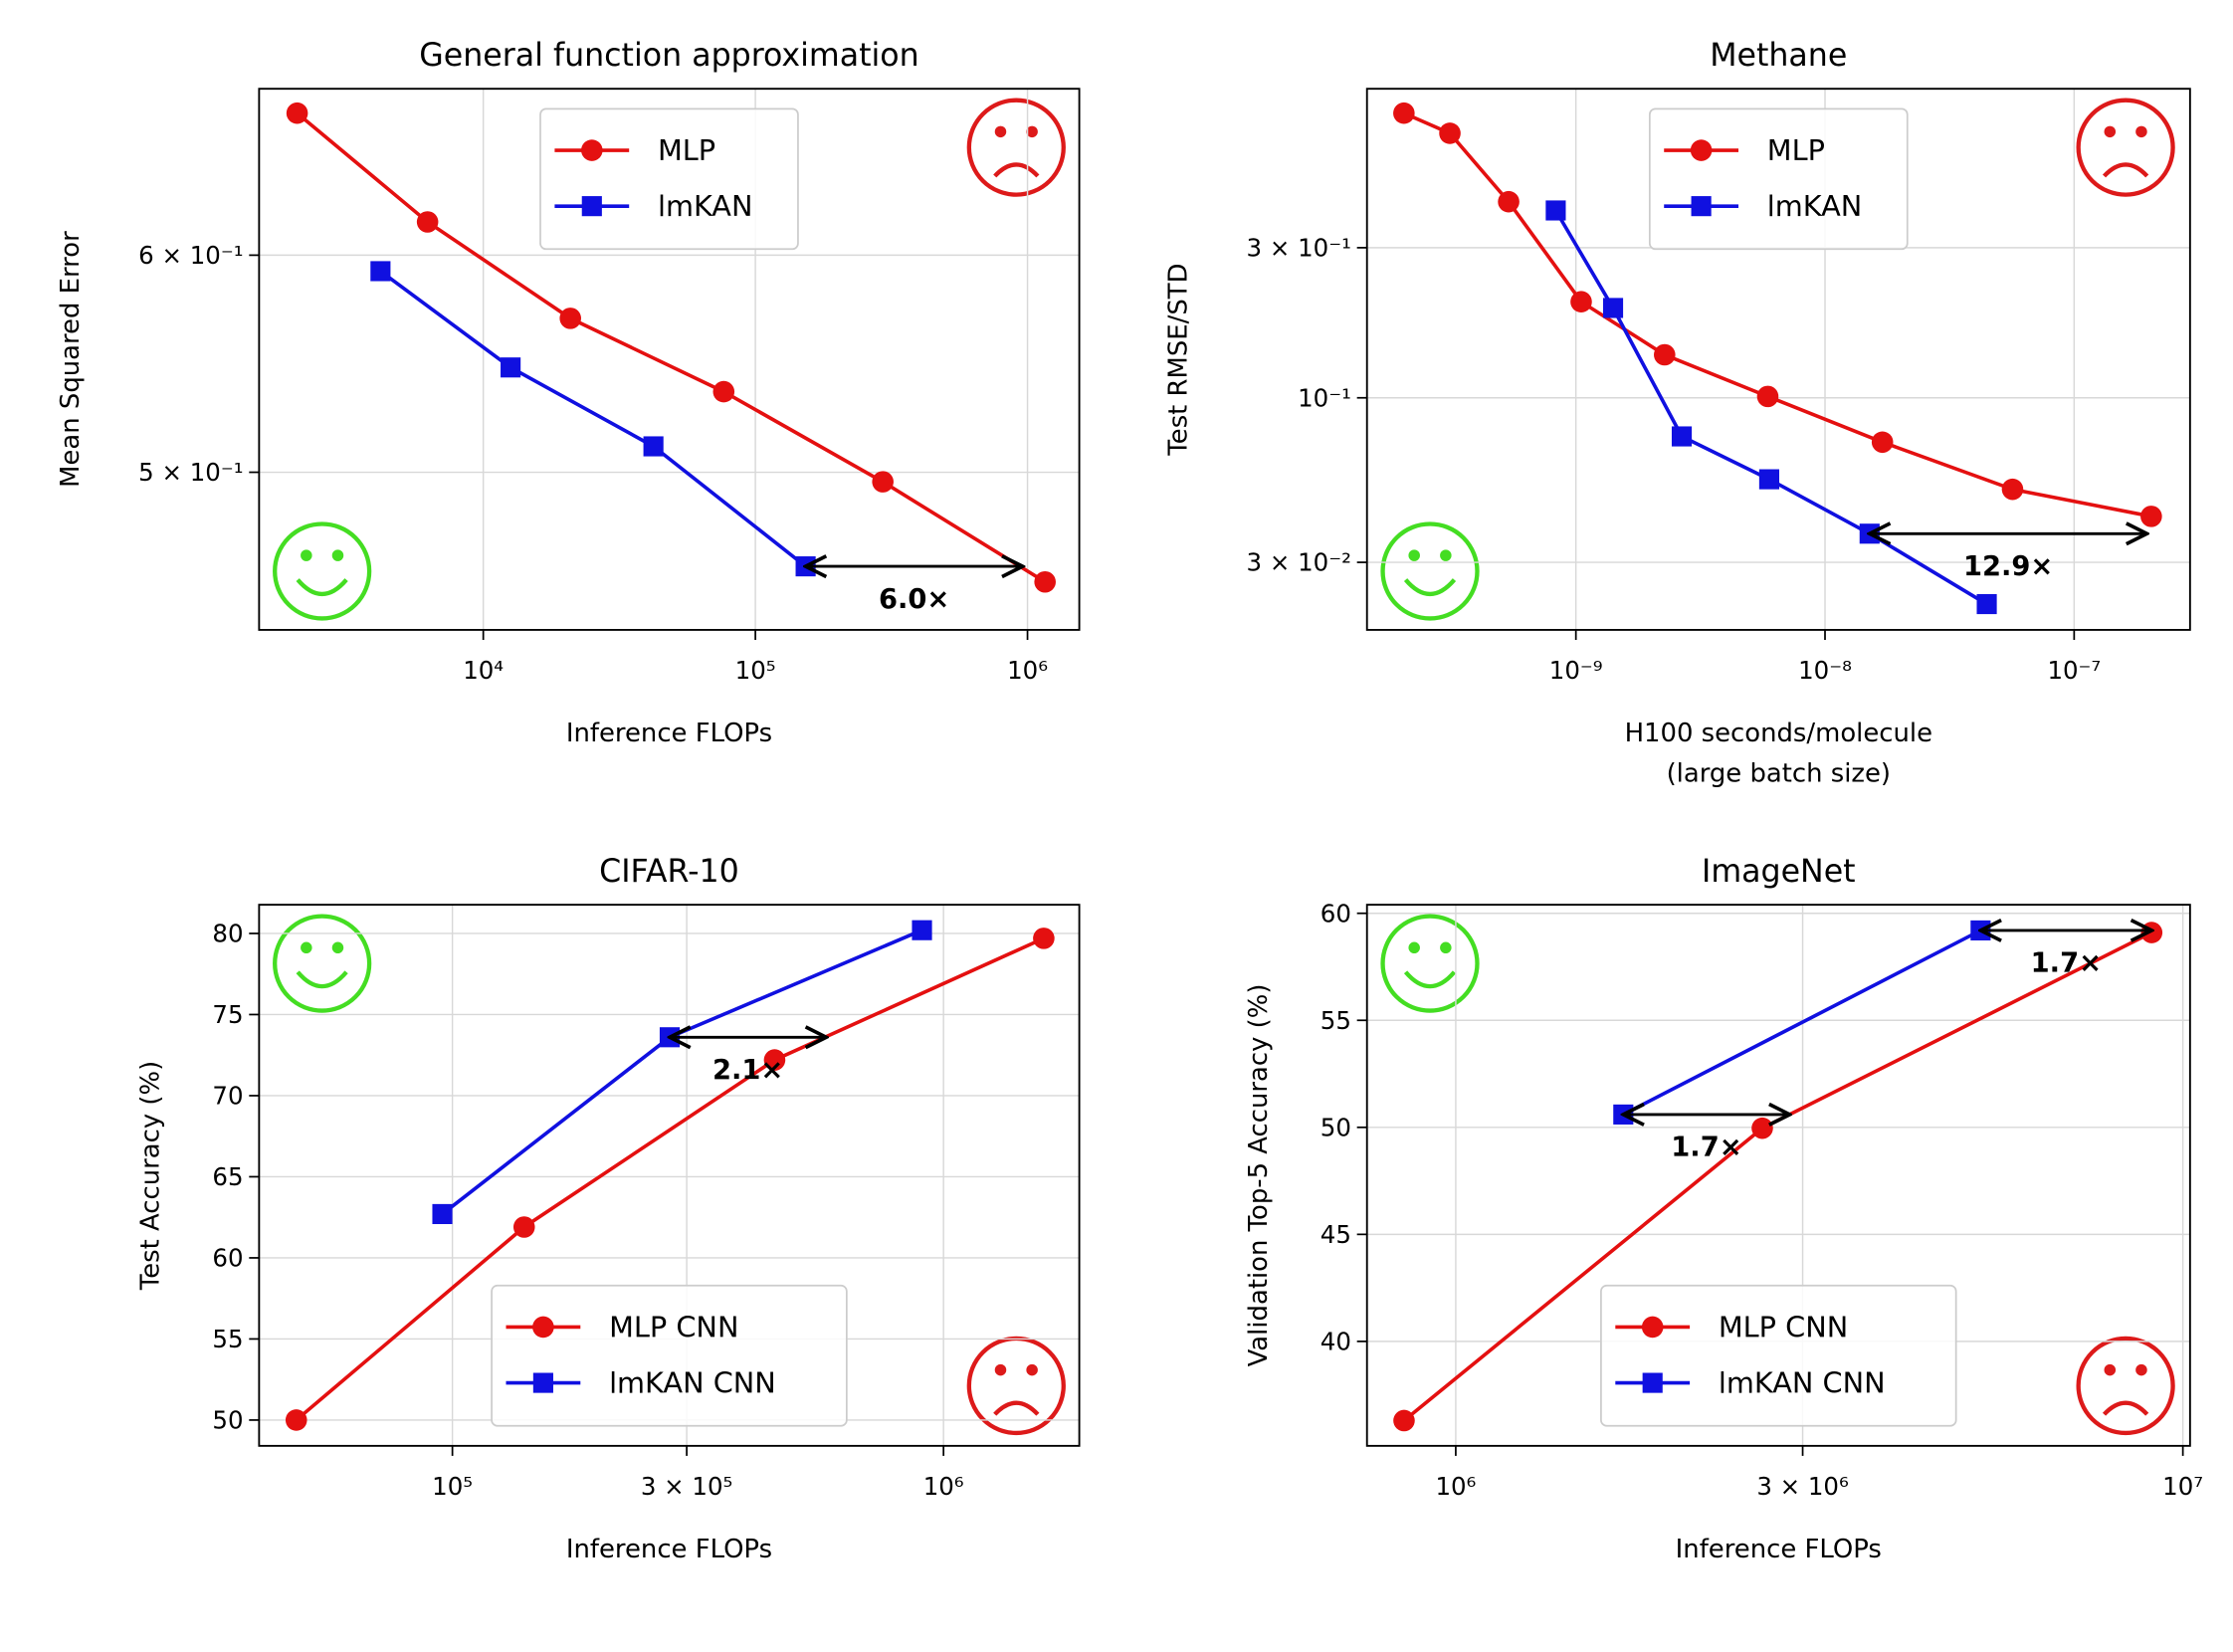  I want to click on x-axis-label: H100 seconds/molecule, so click(1779, 734).